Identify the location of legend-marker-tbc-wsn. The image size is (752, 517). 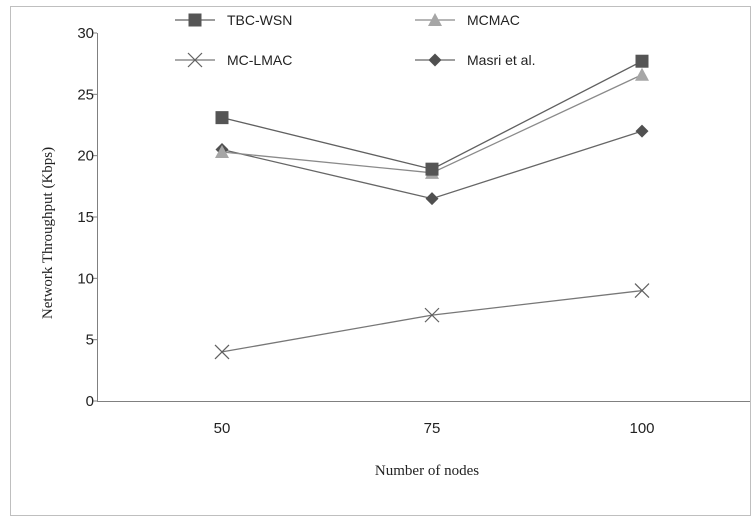
(195, 20).